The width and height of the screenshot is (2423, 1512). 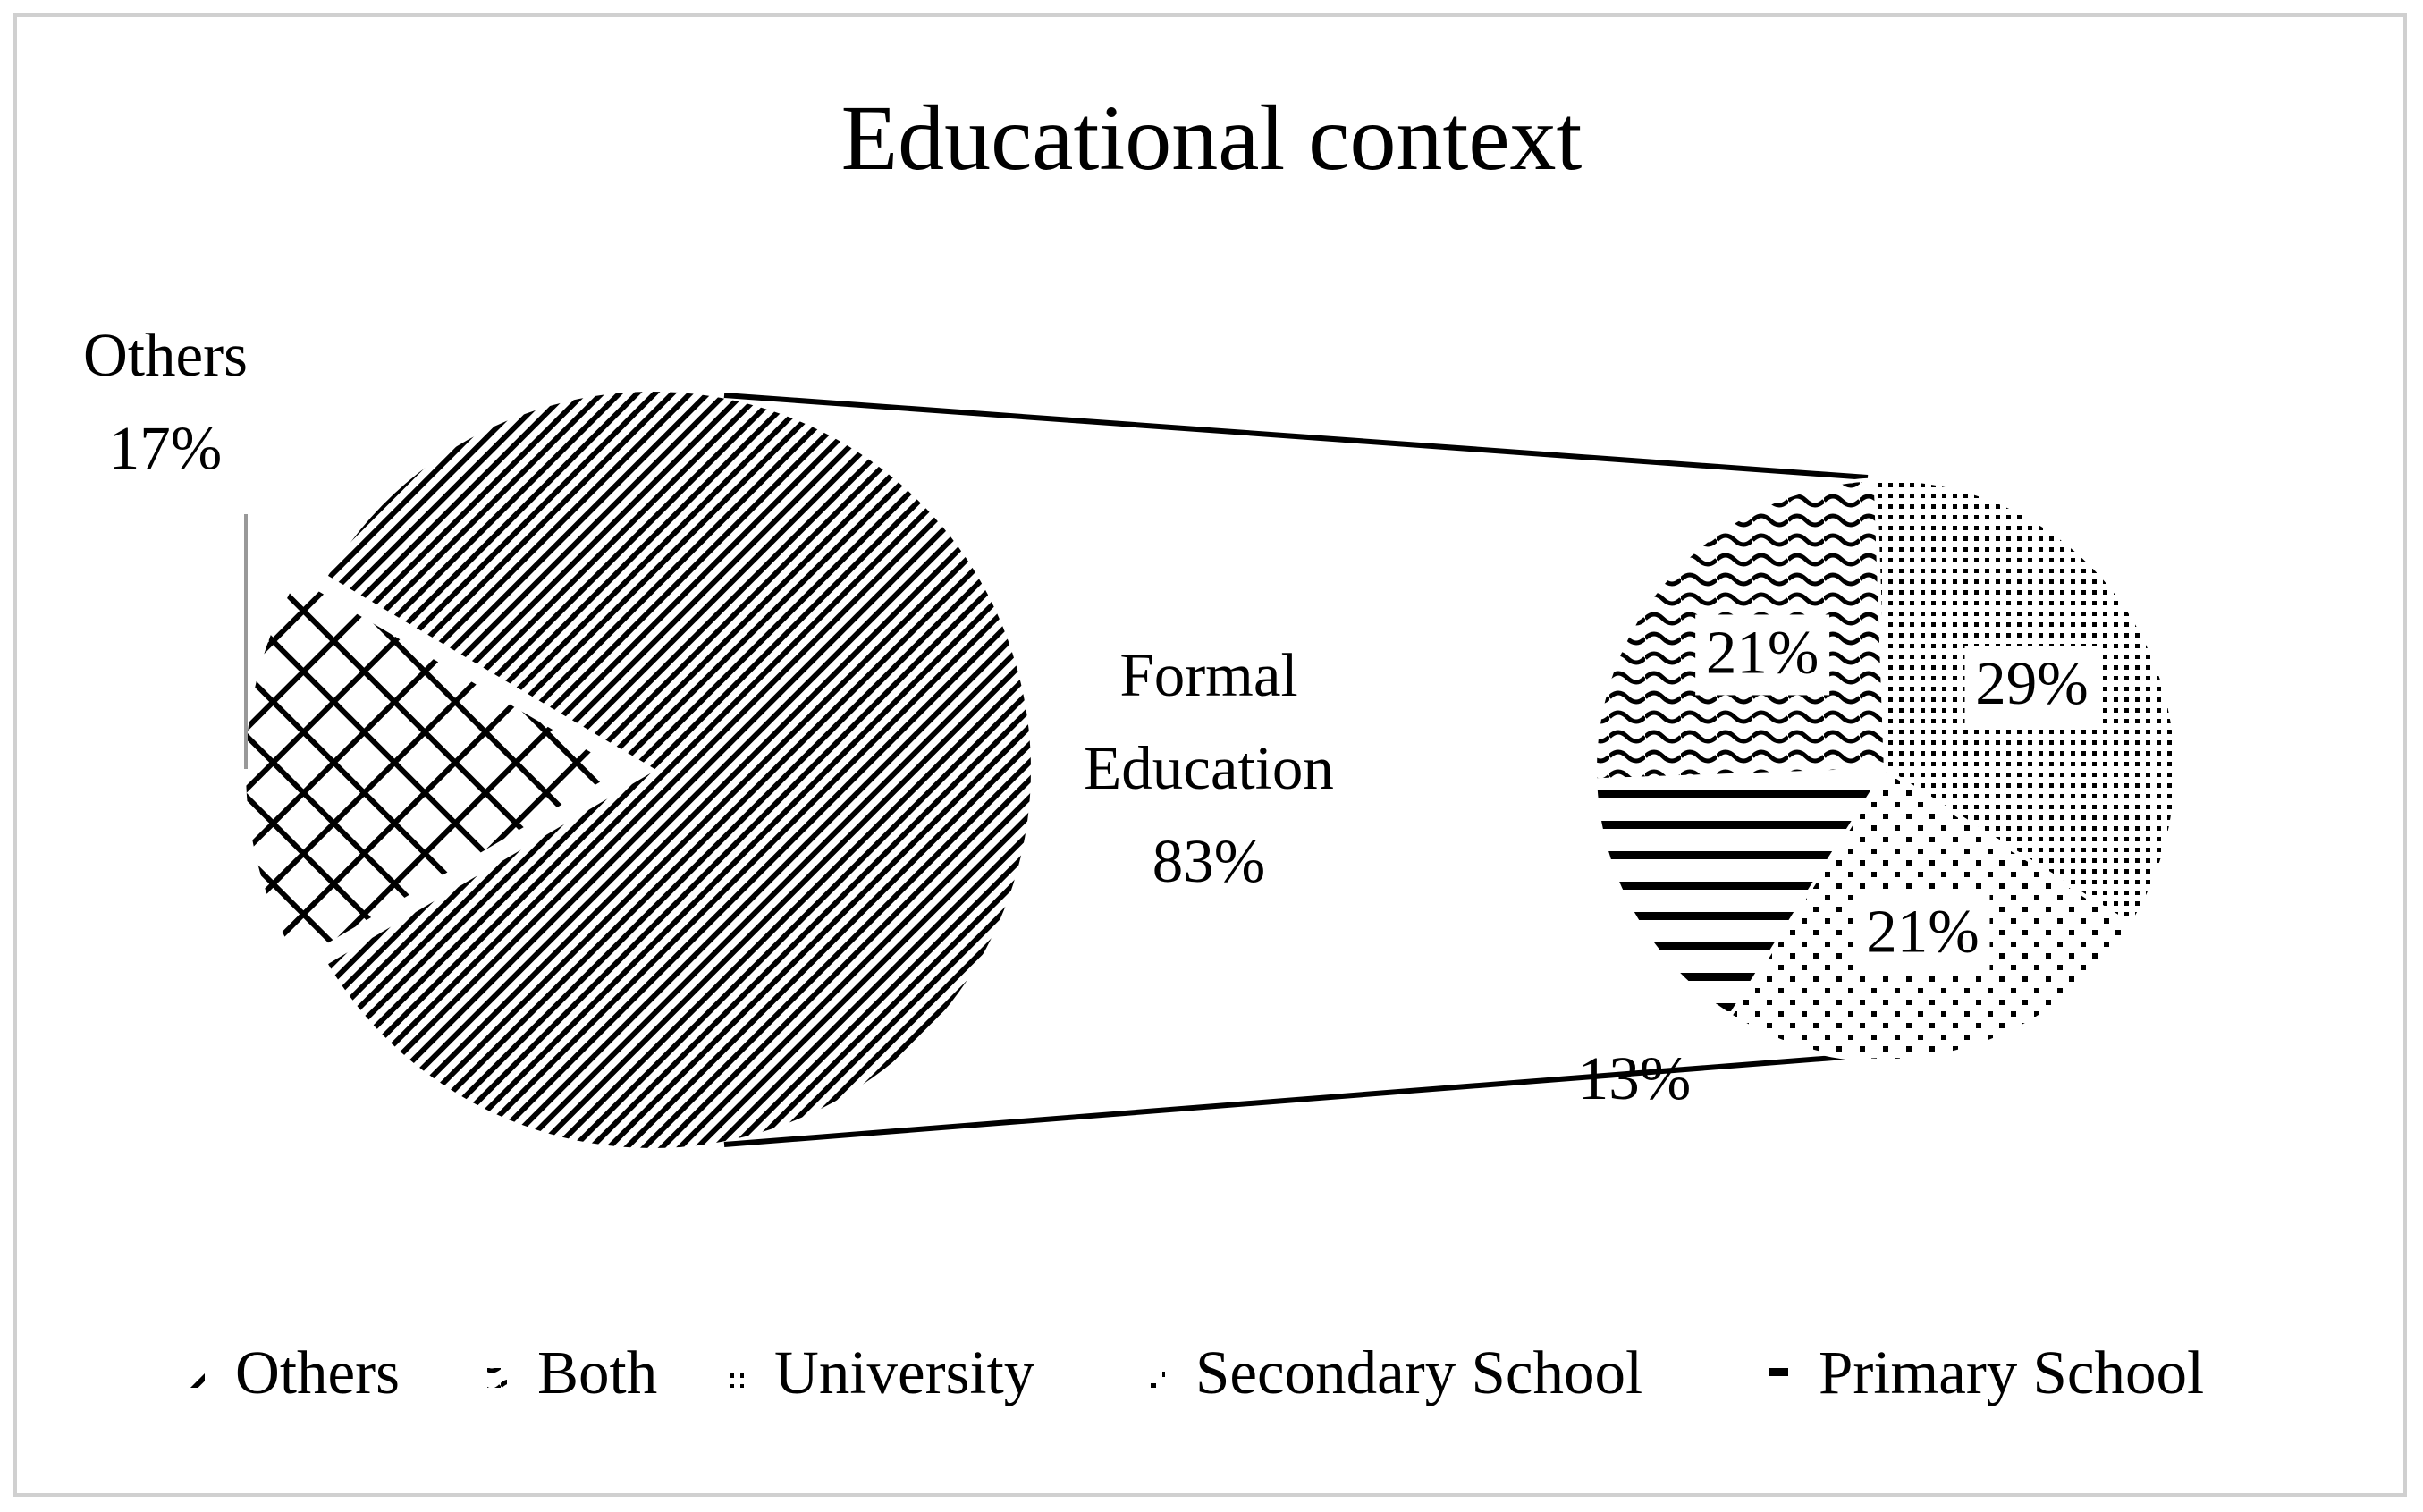 I want to click on data-label: 13%, so click(x=1635, y=1078).